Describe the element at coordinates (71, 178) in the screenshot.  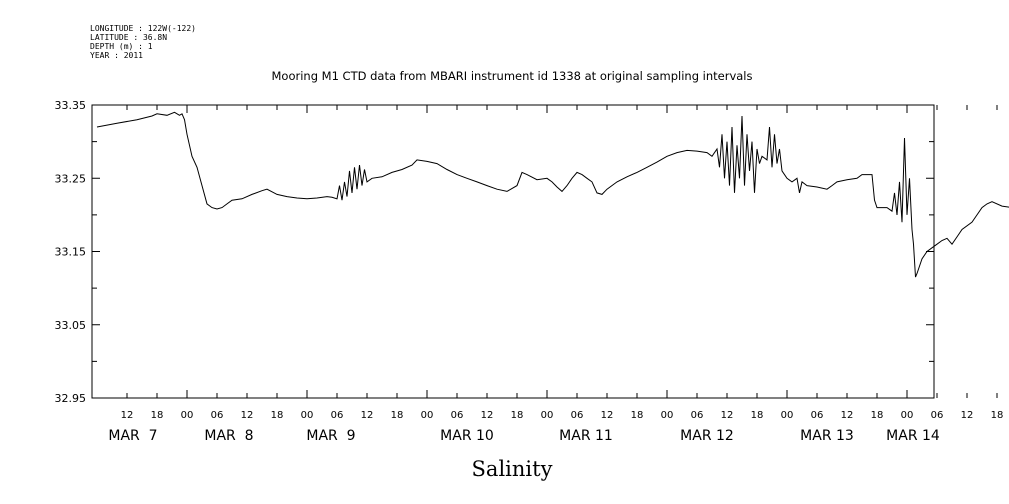
I see `y-tick-label: 33.25` at that location.